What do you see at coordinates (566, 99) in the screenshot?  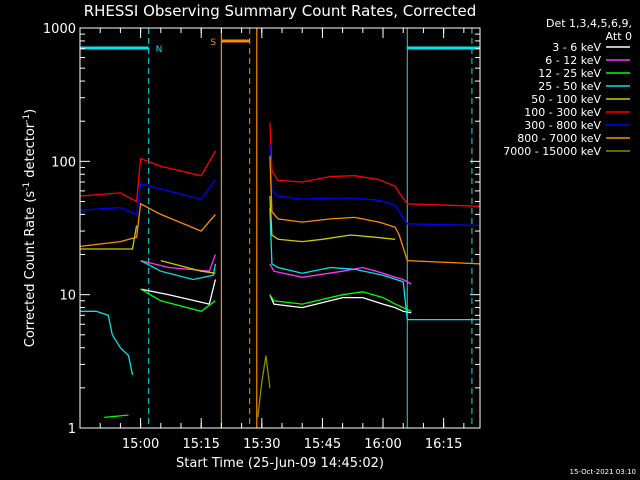 I see `legend-label: 50 - 100 keV` at bounding box center [566, 99].